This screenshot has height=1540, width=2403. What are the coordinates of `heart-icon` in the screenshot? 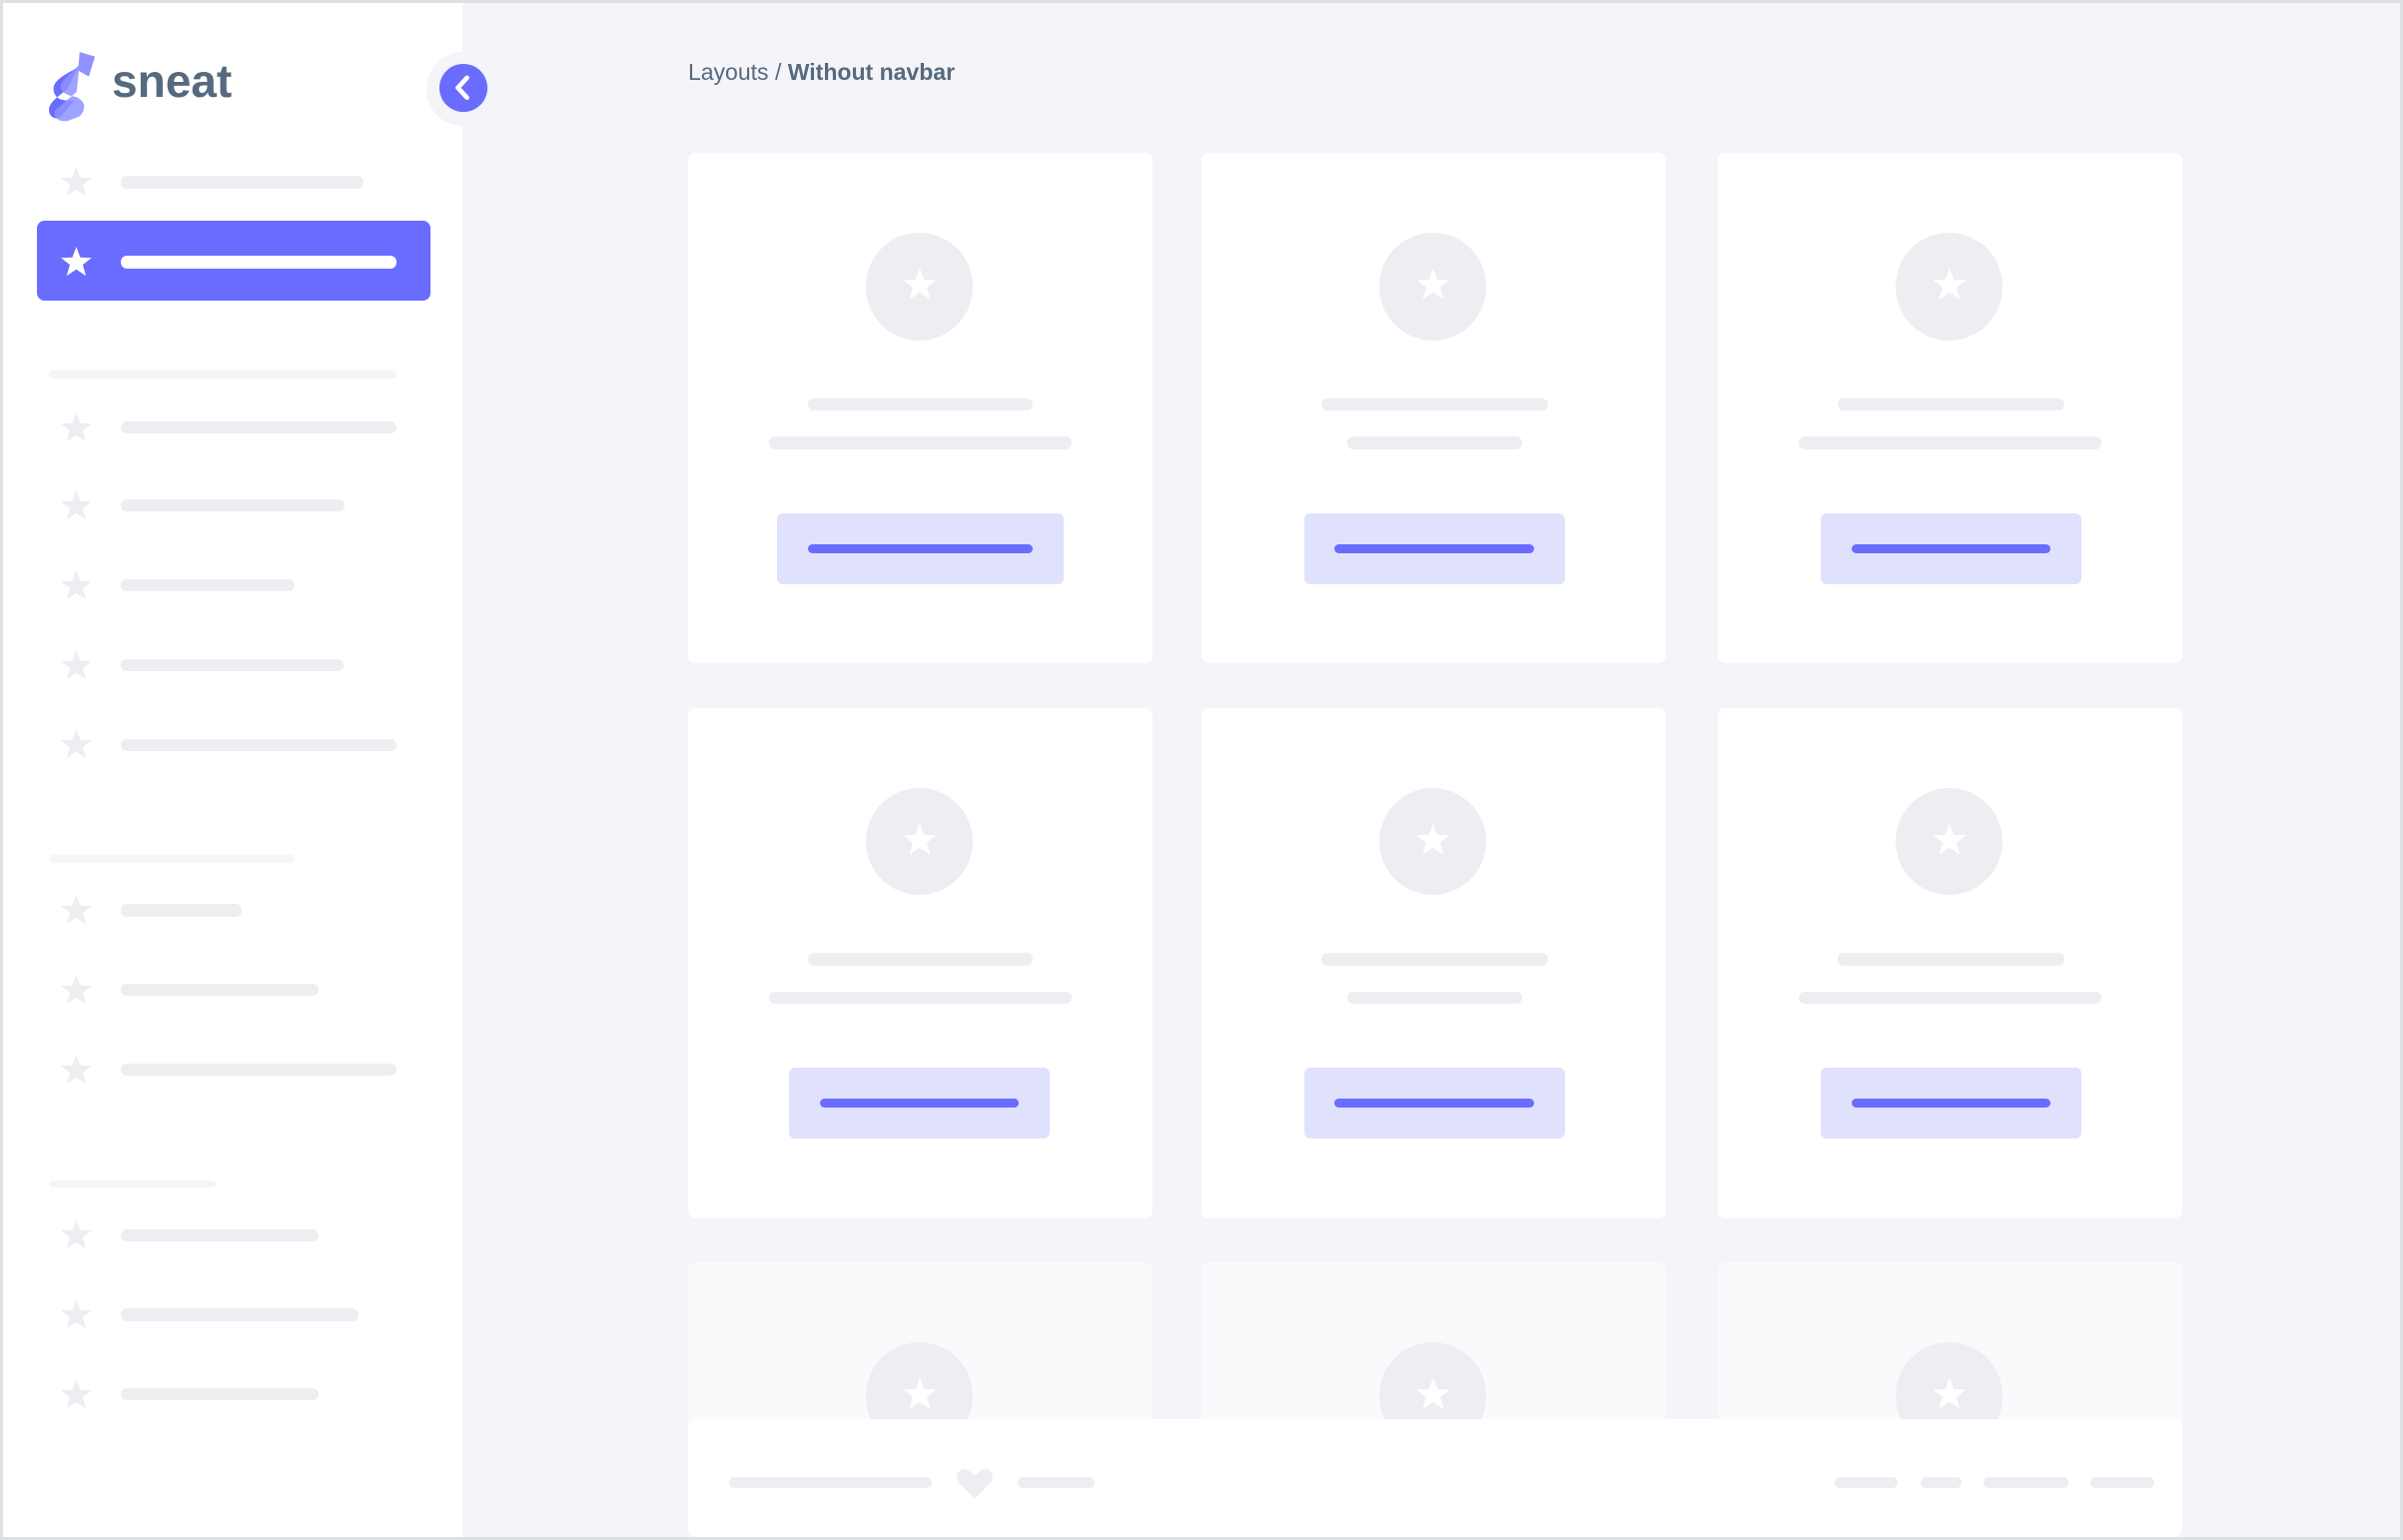 It's located at (975, 1483).